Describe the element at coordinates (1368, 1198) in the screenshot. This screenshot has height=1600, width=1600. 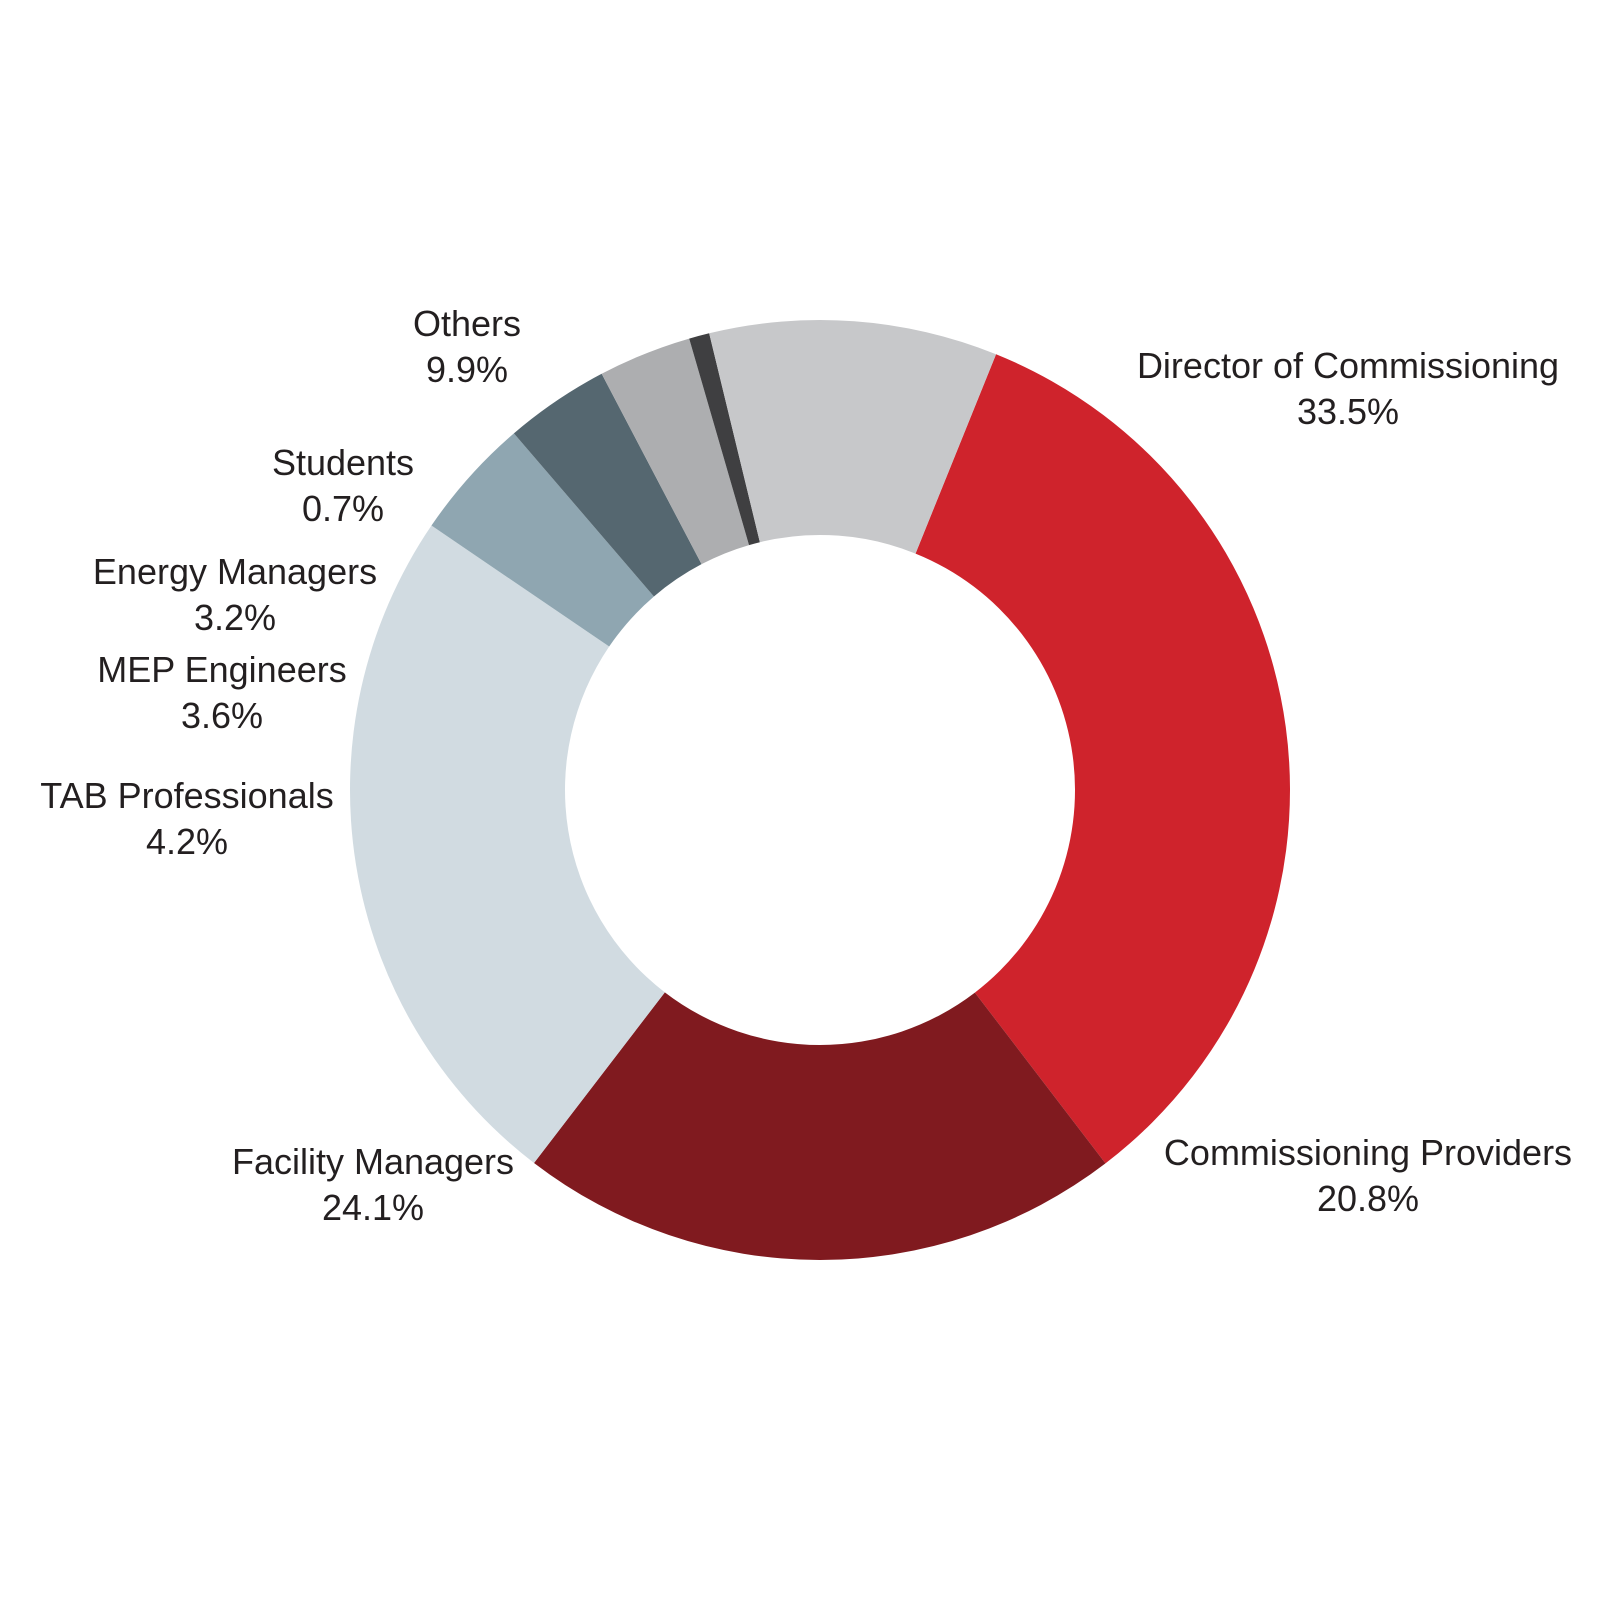
I see `slice-value: 20.8%` at that location.